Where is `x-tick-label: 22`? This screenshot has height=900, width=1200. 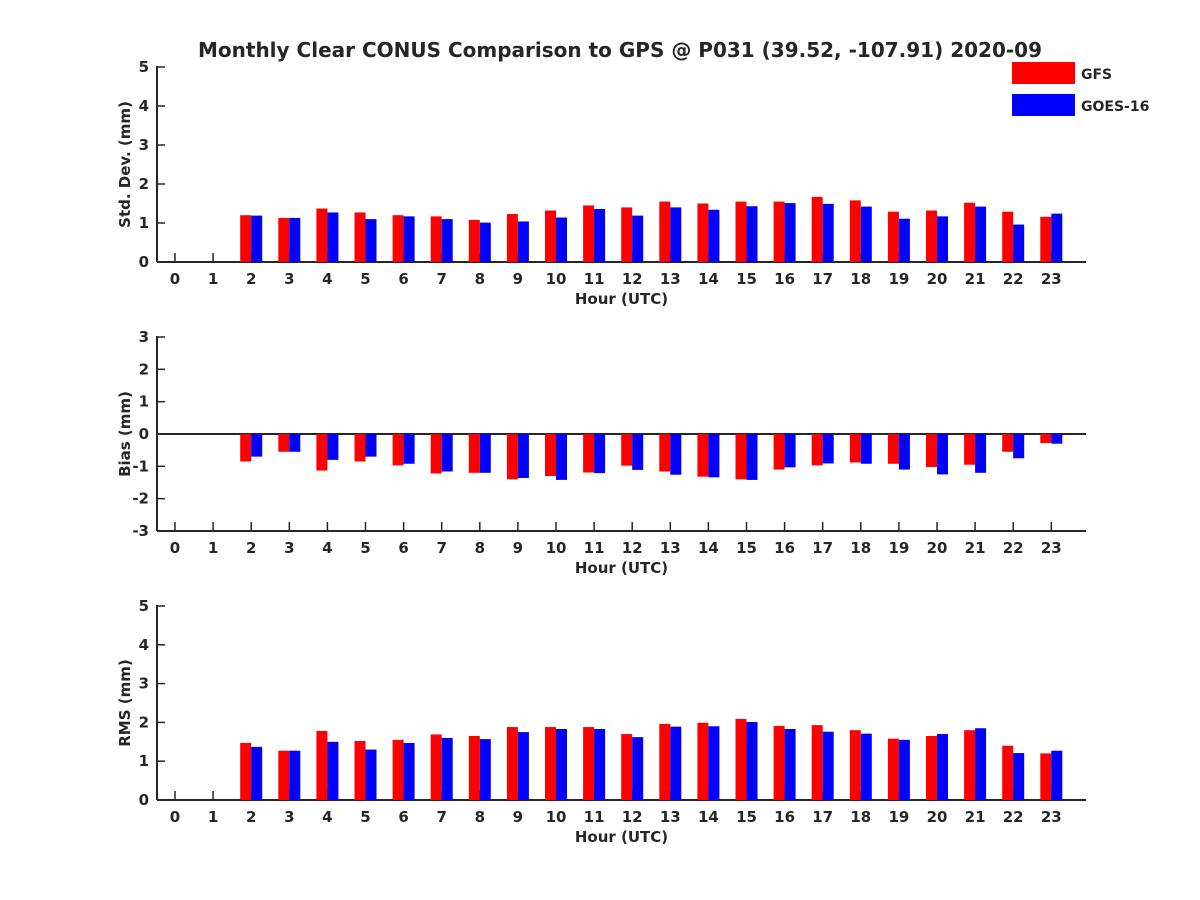
x-tick-label: 22 is located at coordinates (1013, 817).